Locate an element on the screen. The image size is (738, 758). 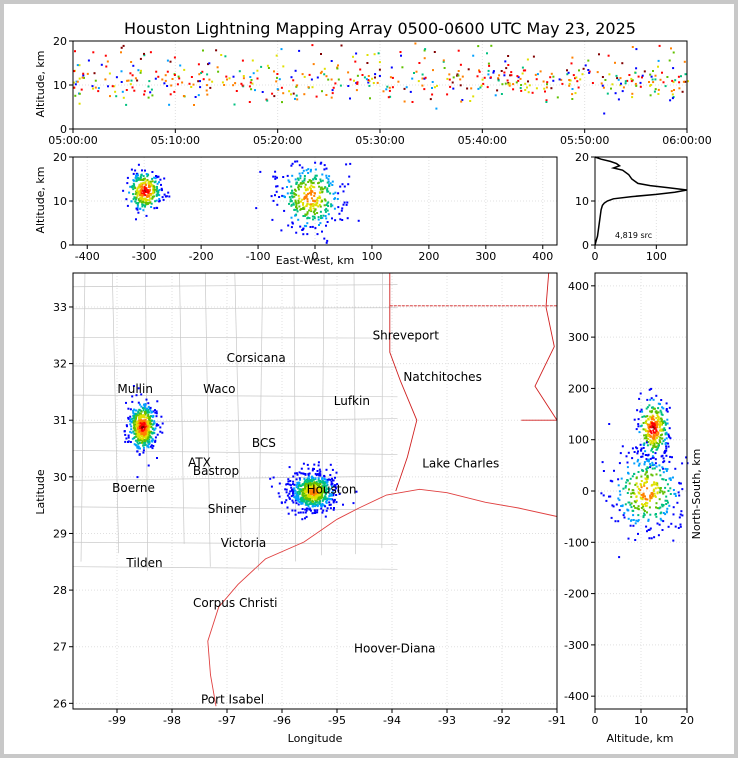
plan-xtick-label: -97 is located at coordinates (227, 720).